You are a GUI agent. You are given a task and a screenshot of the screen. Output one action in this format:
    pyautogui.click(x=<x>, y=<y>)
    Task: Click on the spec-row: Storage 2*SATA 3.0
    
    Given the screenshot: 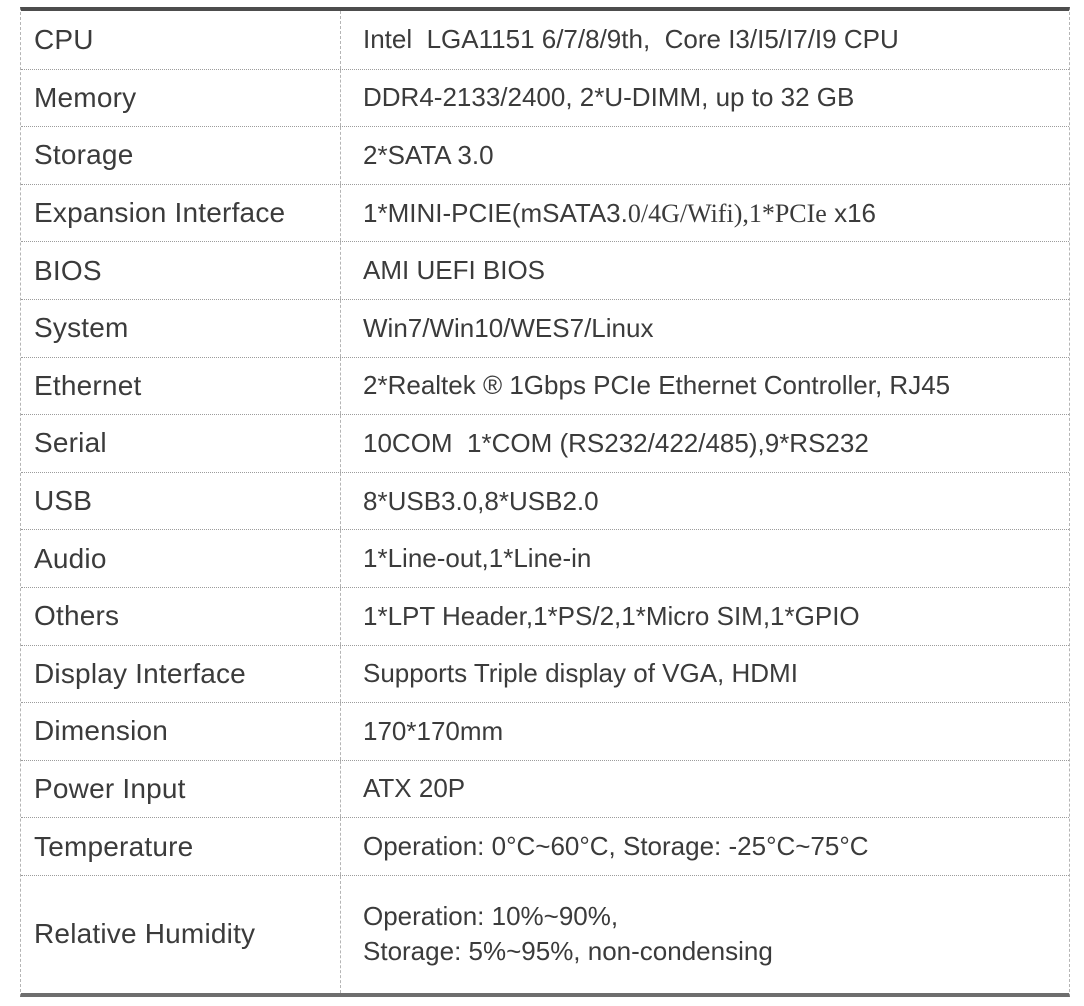 What is the action you would take?
    pyautogui.click(x=545, y=155)
    